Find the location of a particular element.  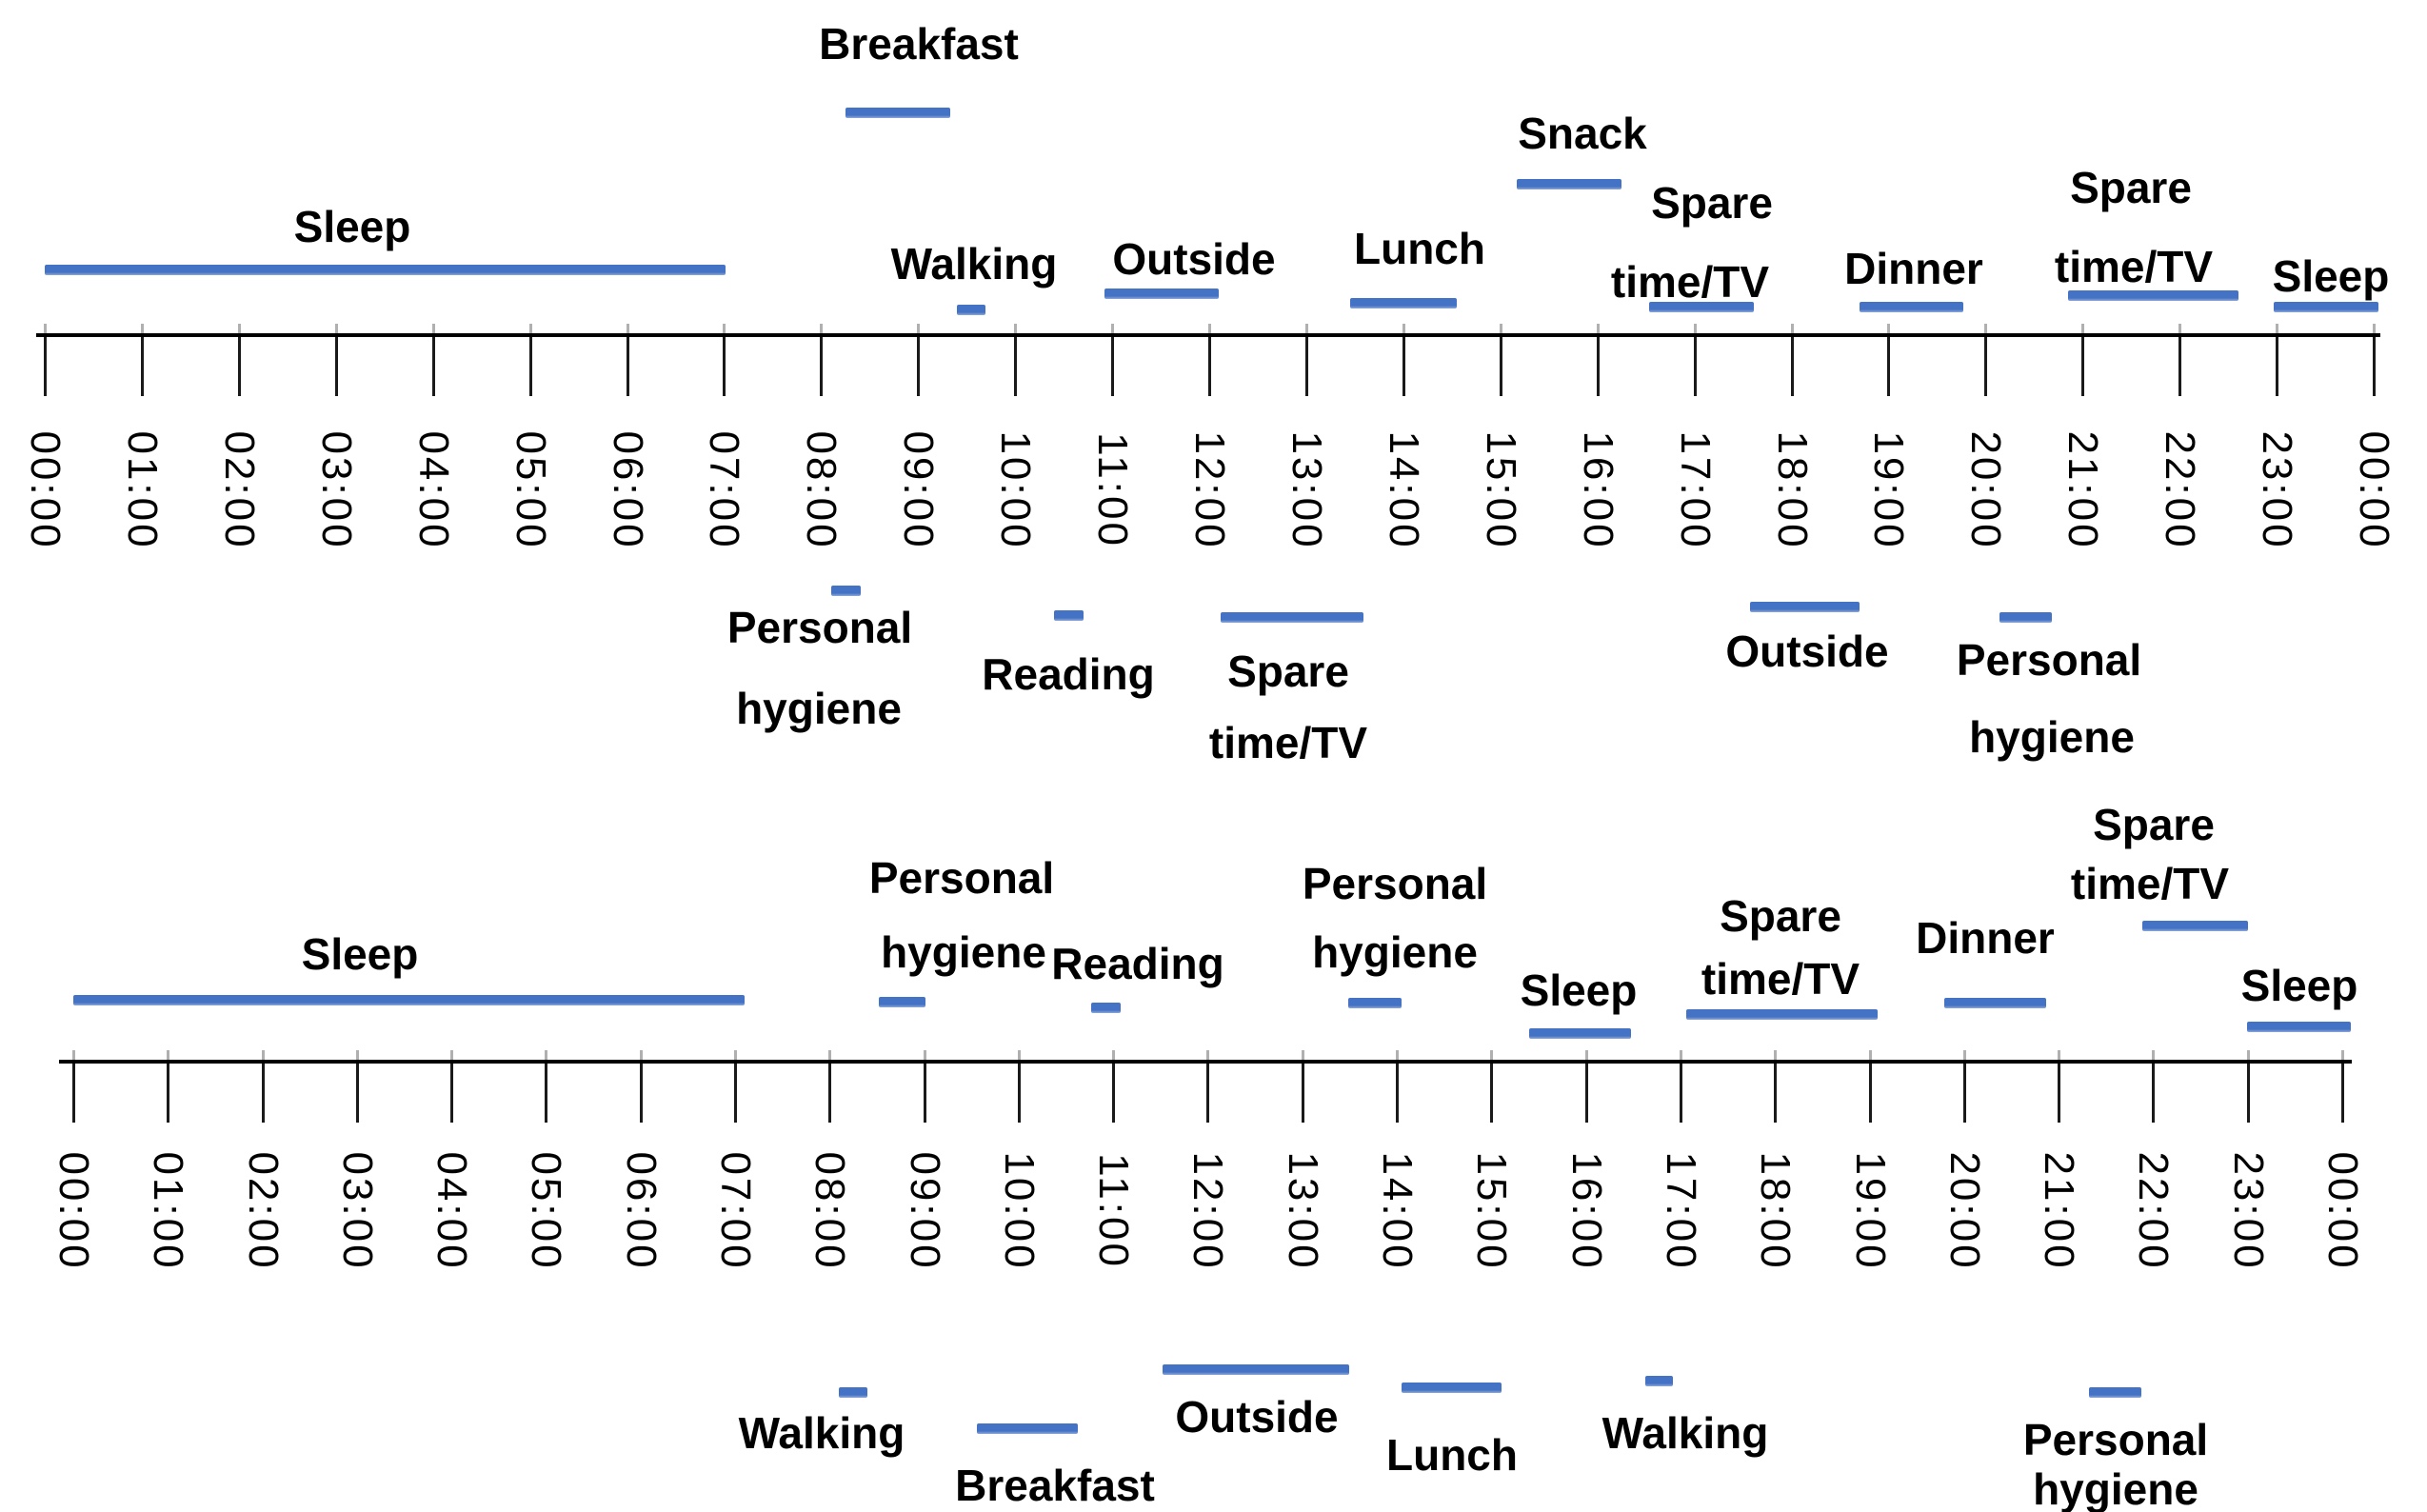

hour-tick-label: 12:00 is located at coordinates (1208, 1211).